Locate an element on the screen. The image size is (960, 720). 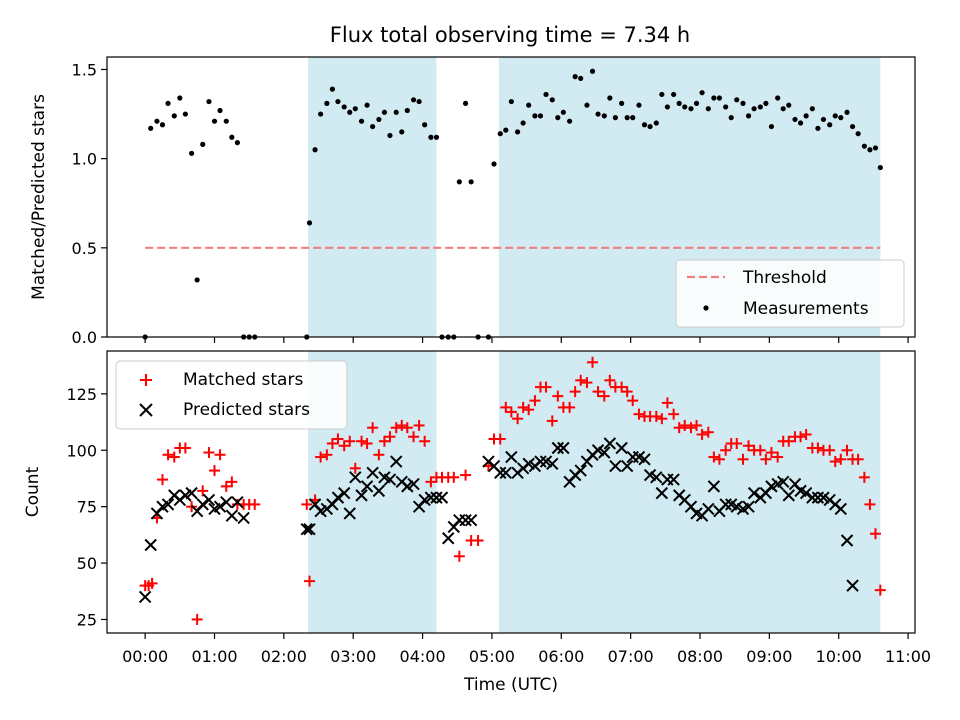
bottom-y-ticks: 25 50 75 100 125 is located at coordinates (86, 507).